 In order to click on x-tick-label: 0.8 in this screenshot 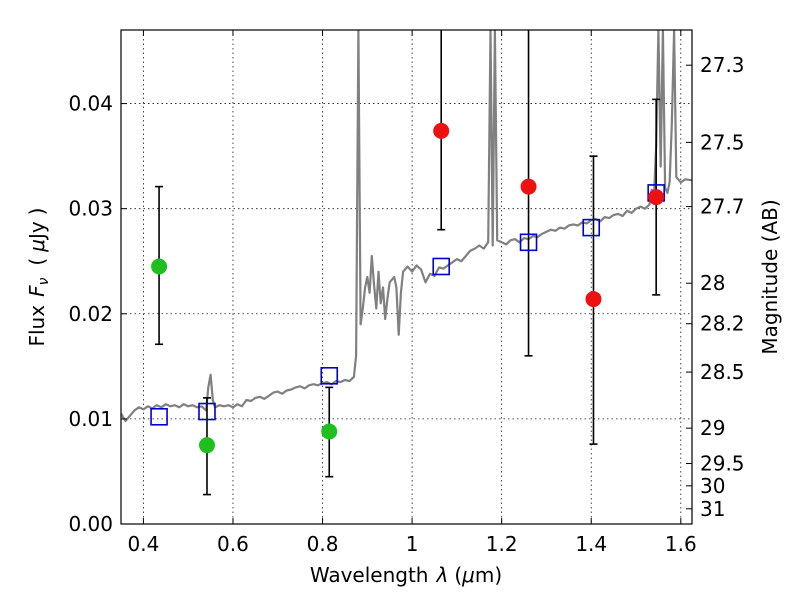, I will do `click(323, 544)`.